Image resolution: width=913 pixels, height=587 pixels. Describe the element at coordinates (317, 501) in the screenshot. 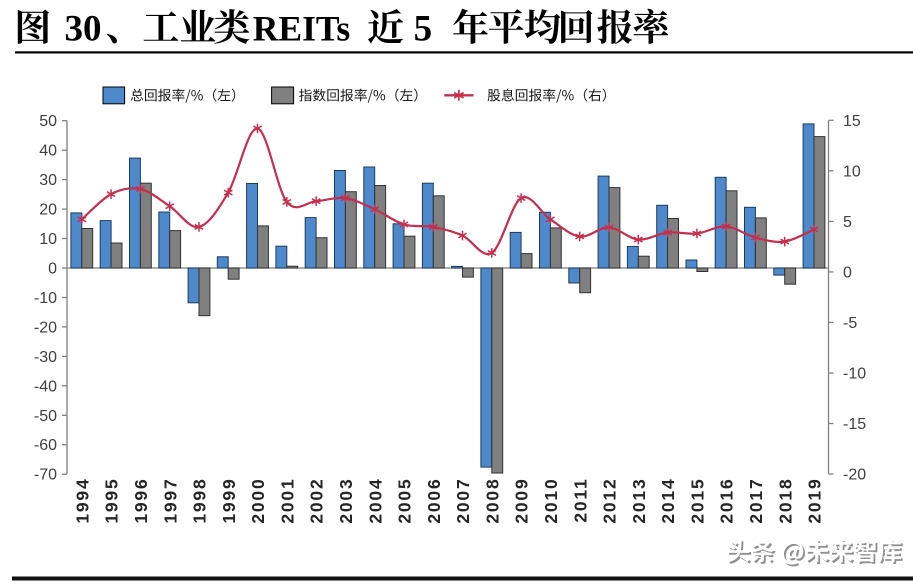

I see `svg-text: 2002` at that location.